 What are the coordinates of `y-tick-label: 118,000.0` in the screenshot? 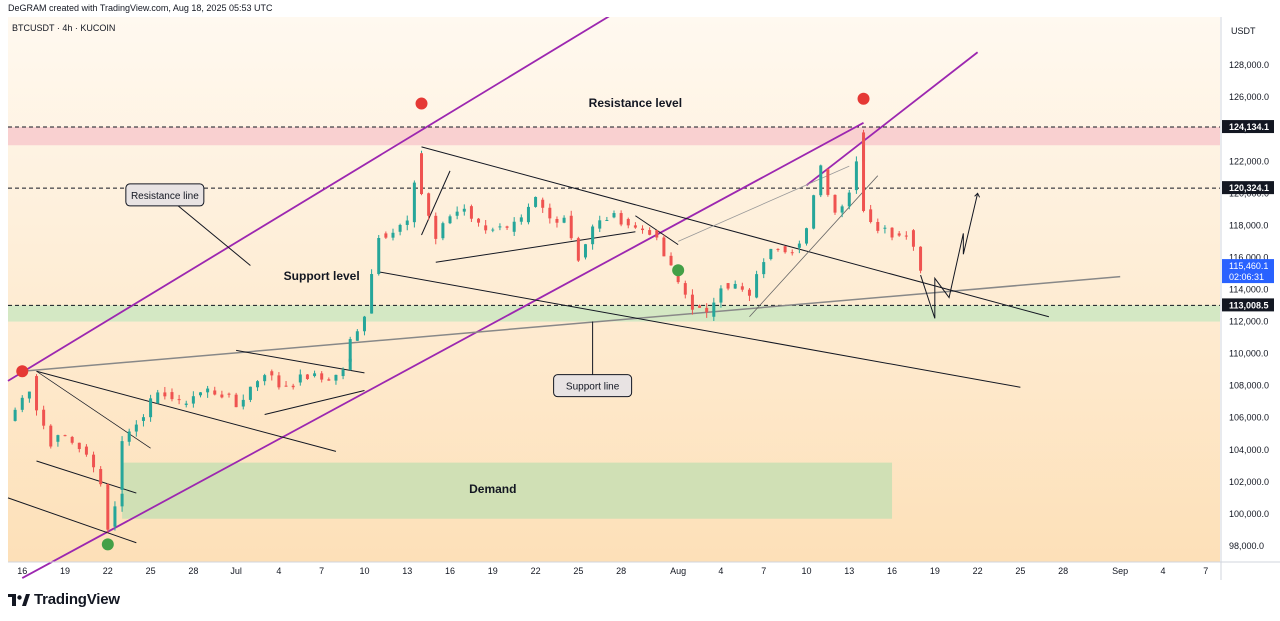 It's located at (1248, 225).